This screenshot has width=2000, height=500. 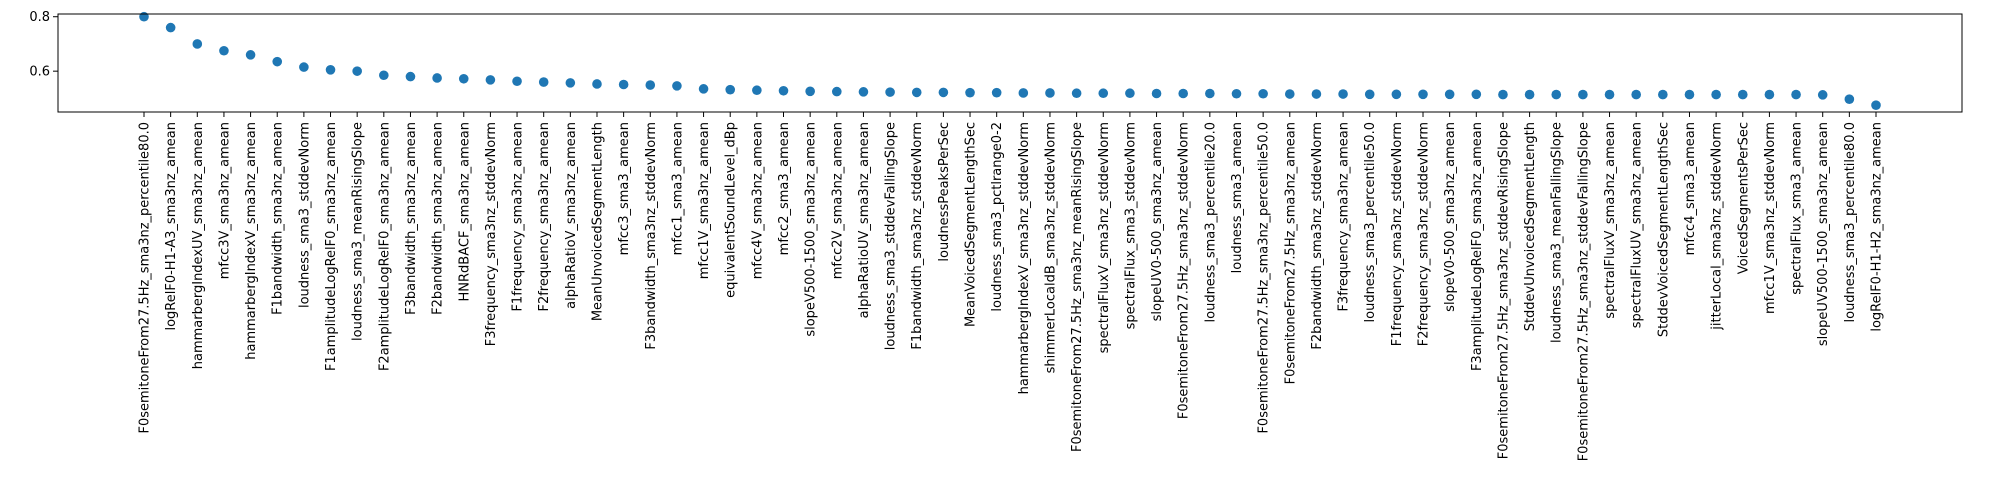 What do you see at coordinates (1344, 217) in the screenshot?
I see `x-tick-label: F3frequency_sma3nz_amean` at bounding box center [1344, 217].